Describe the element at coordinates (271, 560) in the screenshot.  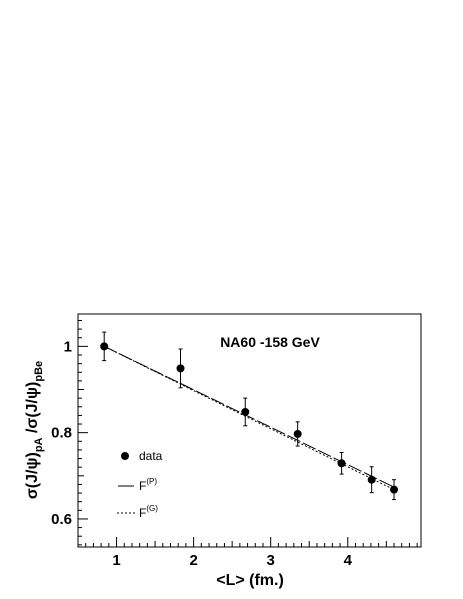
I see `x-tick-label: 3` at that location.